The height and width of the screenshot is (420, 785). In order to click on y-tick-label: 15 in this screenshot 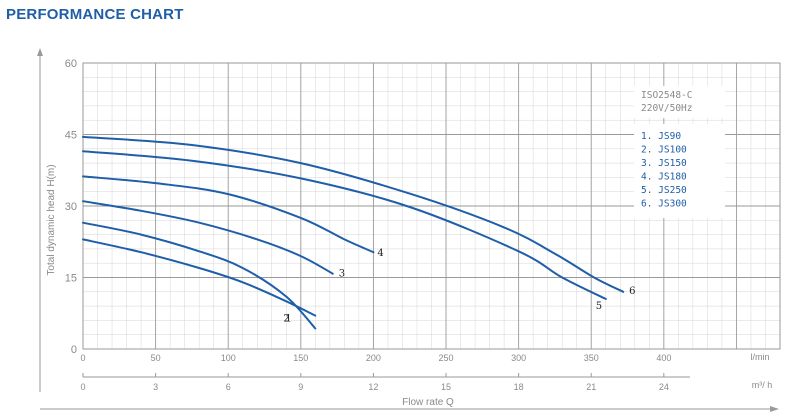, I will do `click(71, 279)`.